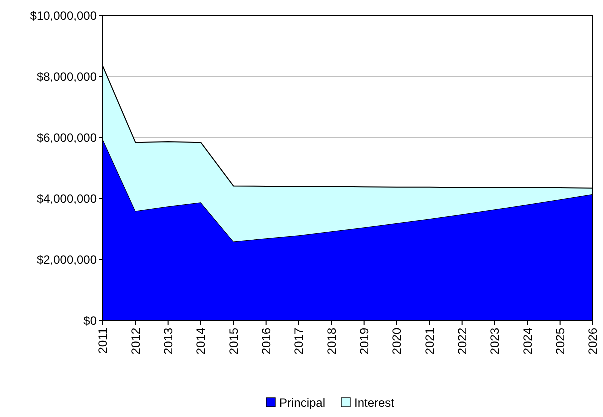 The image size is (603, 417). Describe the element at coordinates (365, 341) in the screenshot. I see `x-tick-label: 2019` at that location.